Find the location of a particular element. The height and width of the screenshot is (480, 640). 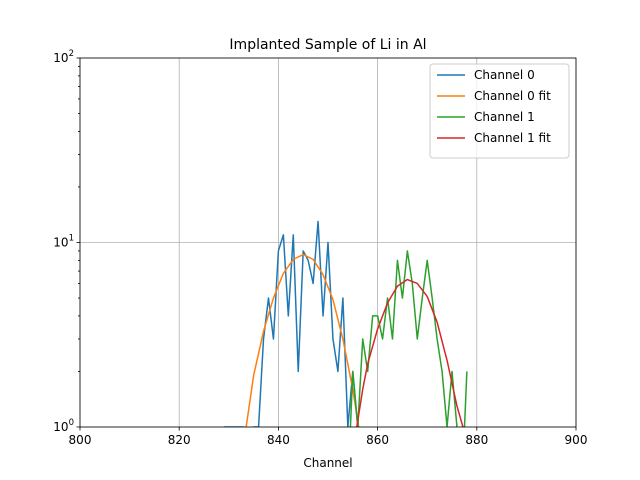

x-tick-label: 860 is located at coordinates (377, 440).